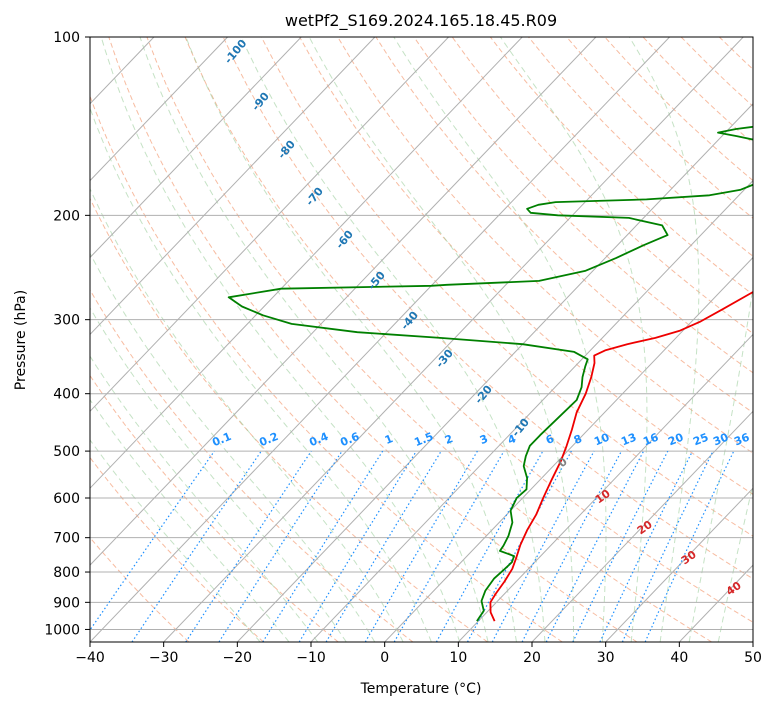 This screenshot has height=708, width=775. I want to click on x-tick-label: 30, so click(606, 658).